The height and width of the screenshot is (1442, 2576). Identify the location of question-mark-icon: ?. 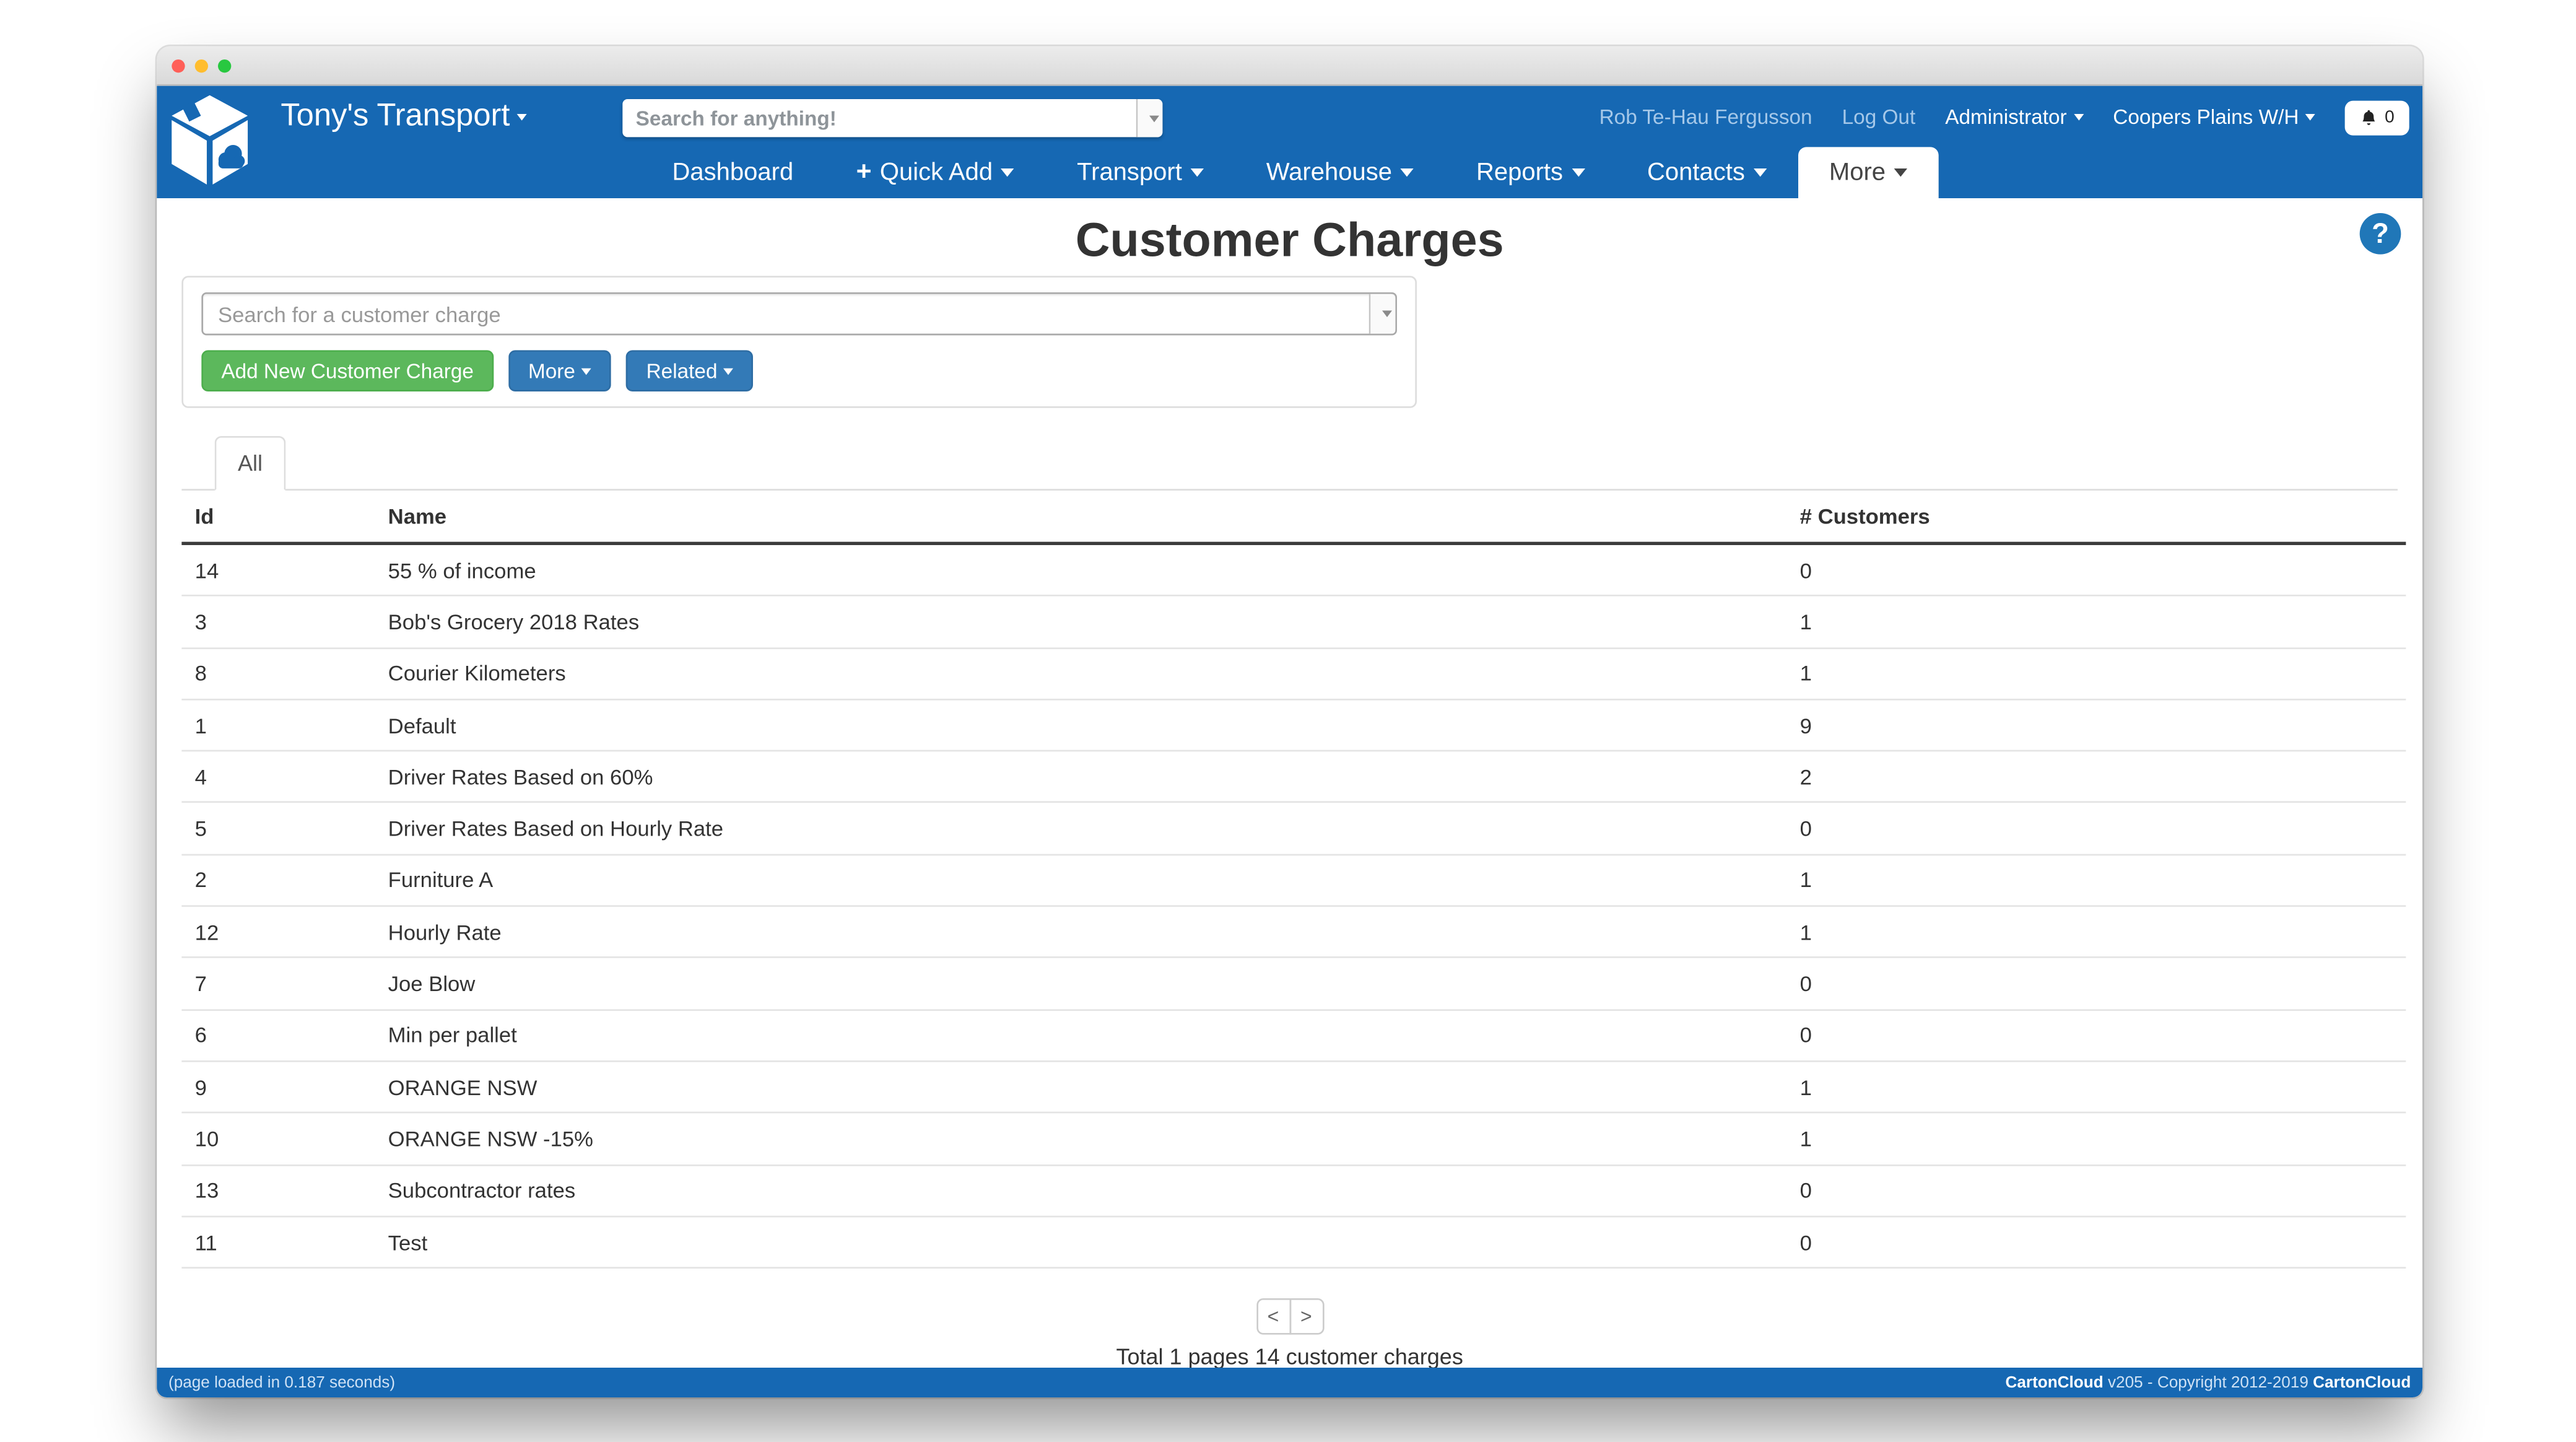
(2380, 233).